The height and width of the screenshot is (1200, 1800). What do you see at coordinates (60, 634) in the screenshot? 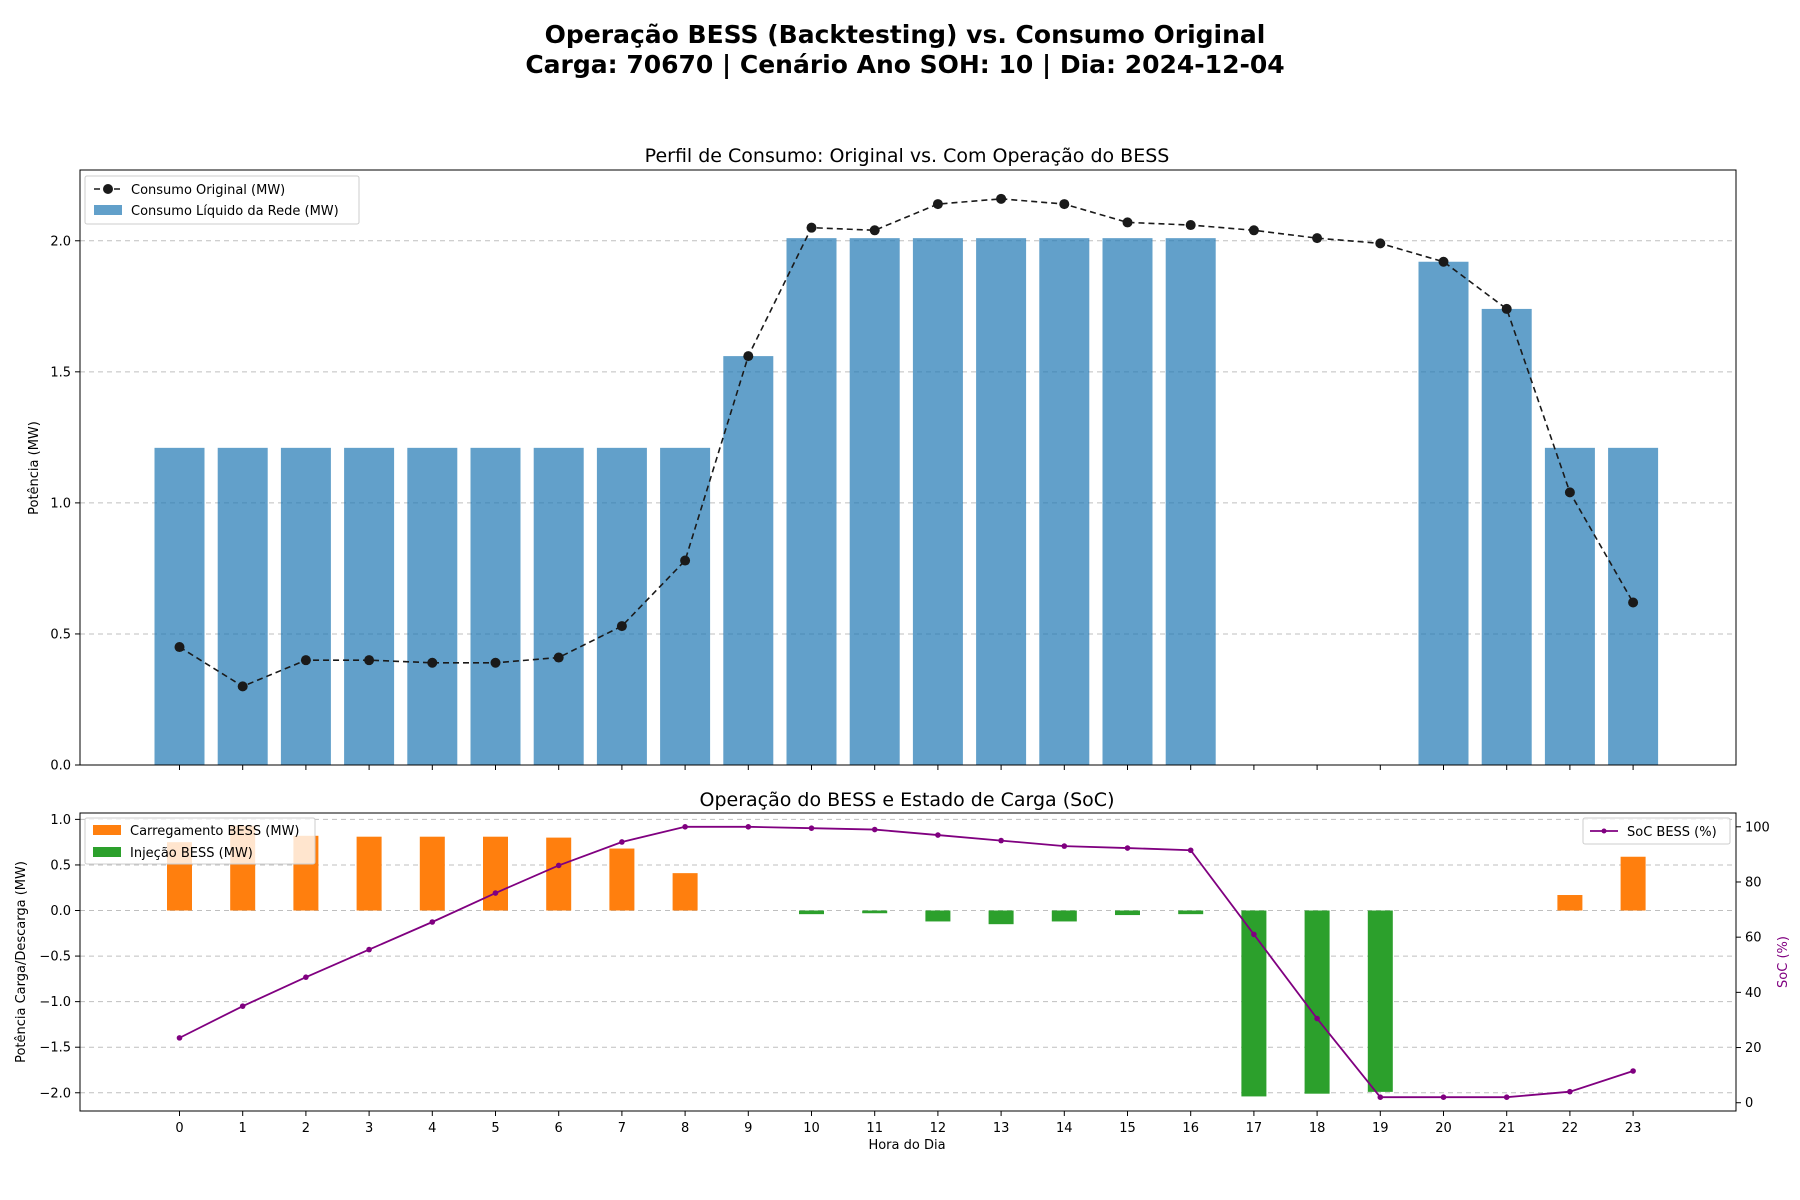
I see `top-y-tick-label: 0.5` at bounding box center [60, 634].